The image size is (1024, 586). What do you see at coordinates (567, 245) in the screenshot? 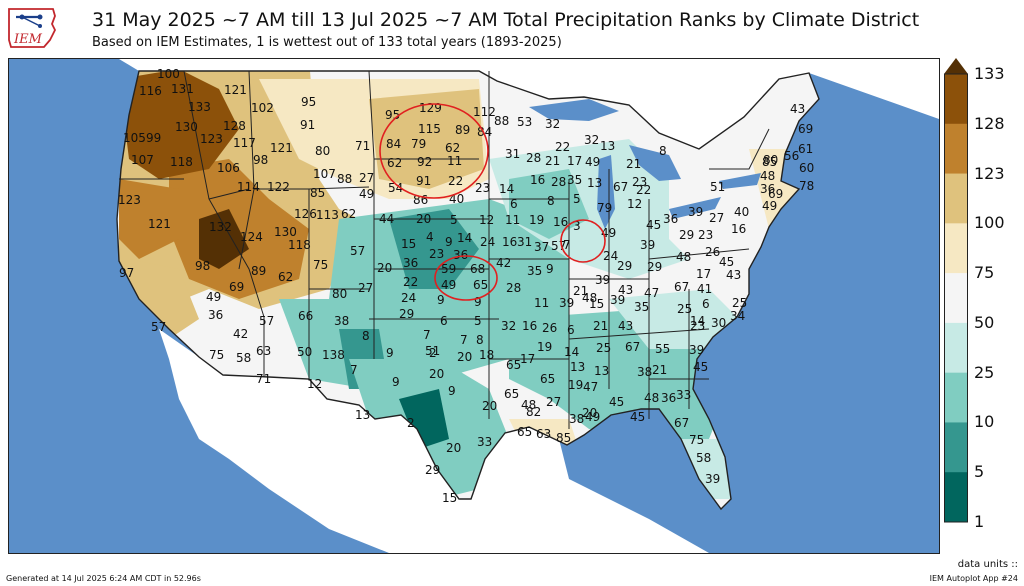
I see `district-rank-label: 7` at bounding box center [567, 245].